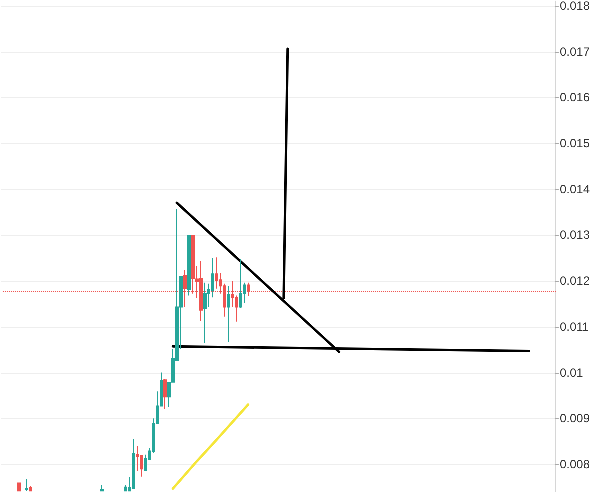  Describe the element at coordinates (572, 373) in the screenshot. I see `y-tick-label: 0.01` at that location.